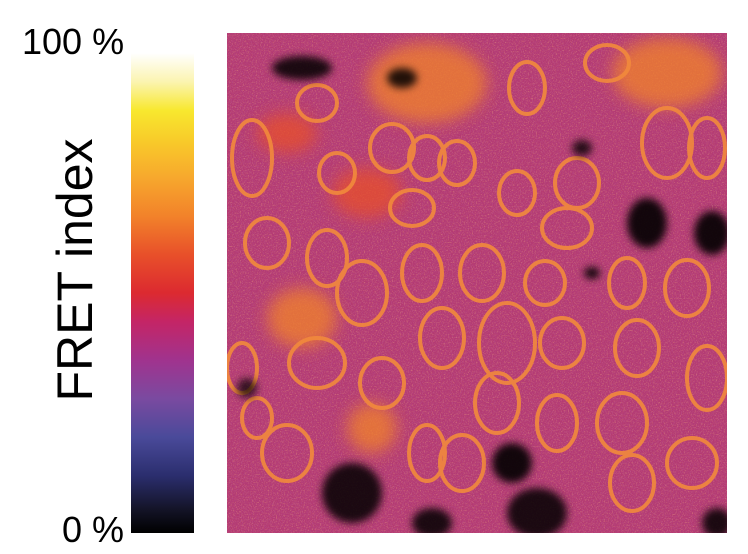 The width and height of the screenshot is (748, 554). What do you see at coordinates (75, 270) in the screenshot?
I see `colorbar-title: FRET index` at bounding box center [75, 270].